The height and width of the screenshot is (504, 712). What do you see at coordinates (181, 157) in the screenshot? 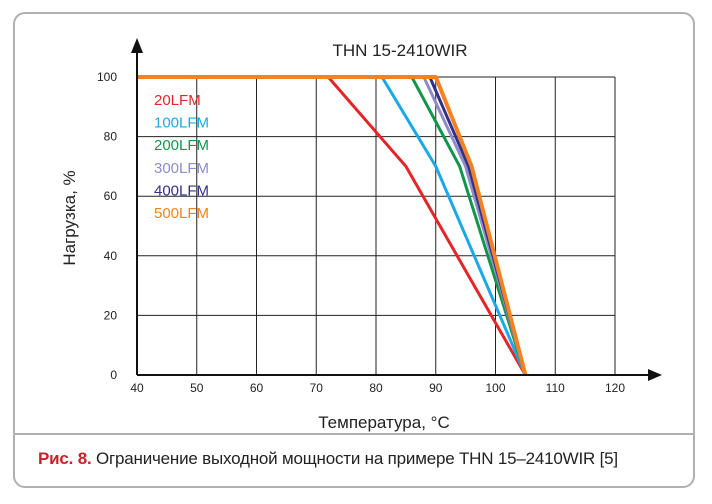
I see `legend: 20LFM 100LFM 200LFM 300LFM 400LFM 500LFM` at bounding box center [181, 157].